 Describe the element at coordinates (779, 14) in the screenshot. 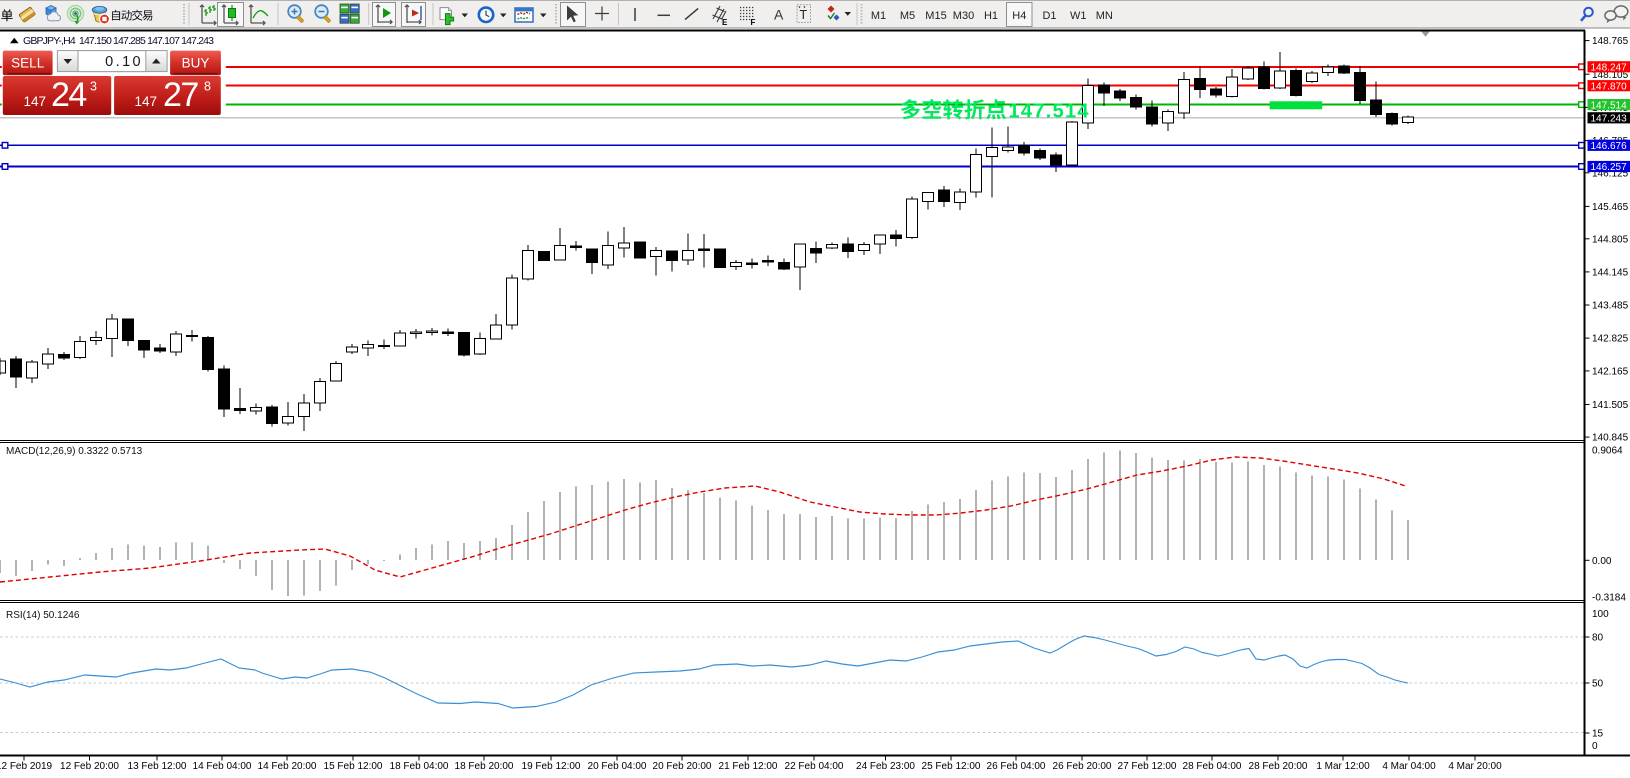

I see `svg-text: A` at that location.